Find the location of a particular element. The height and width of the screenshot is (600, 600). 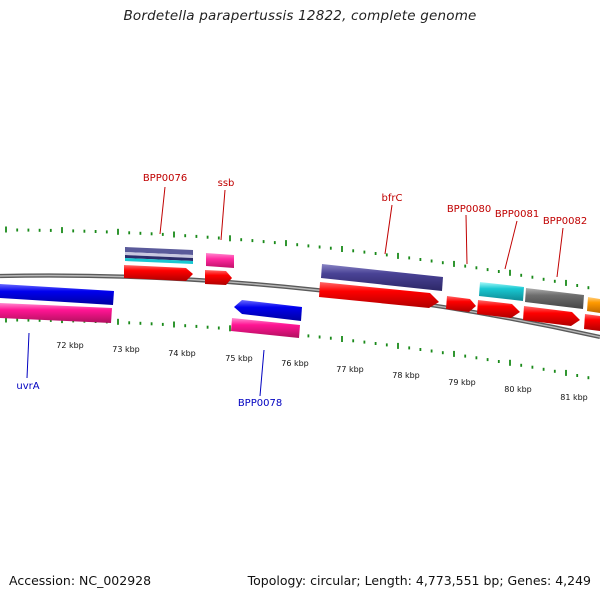

feature-bpp0082-gene is located at coordinates (551, 316).